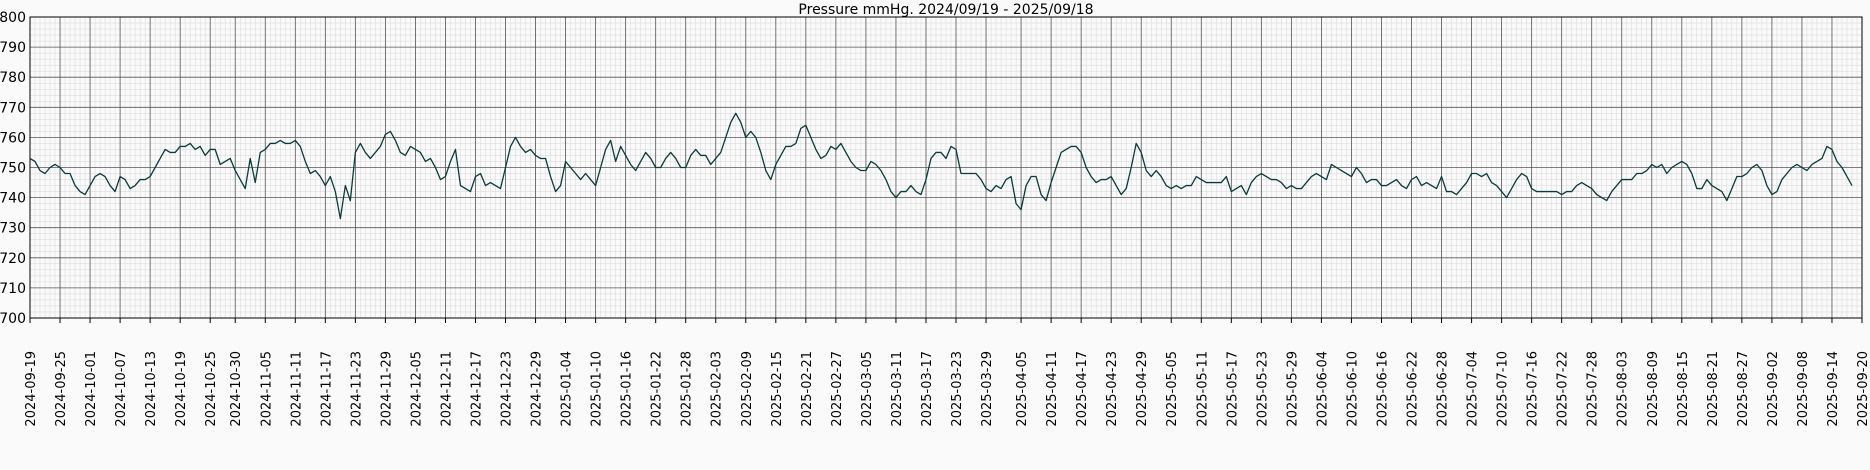 The height and width of the screenshot is (470, 1870). What do you see at coordinates (446, 389) in the screenshot?
I see `x-tick-label: 2024-12-11` at bounding box center [446, 389].